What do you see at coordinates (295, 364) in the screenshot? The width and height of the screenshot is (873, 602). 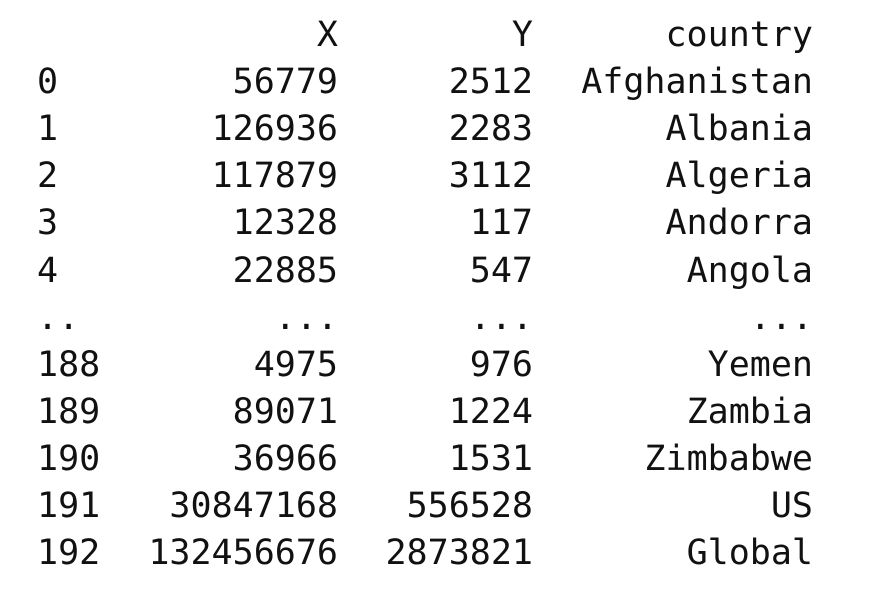 I see `cell-value: 4975` at bounding box center [295, 364].